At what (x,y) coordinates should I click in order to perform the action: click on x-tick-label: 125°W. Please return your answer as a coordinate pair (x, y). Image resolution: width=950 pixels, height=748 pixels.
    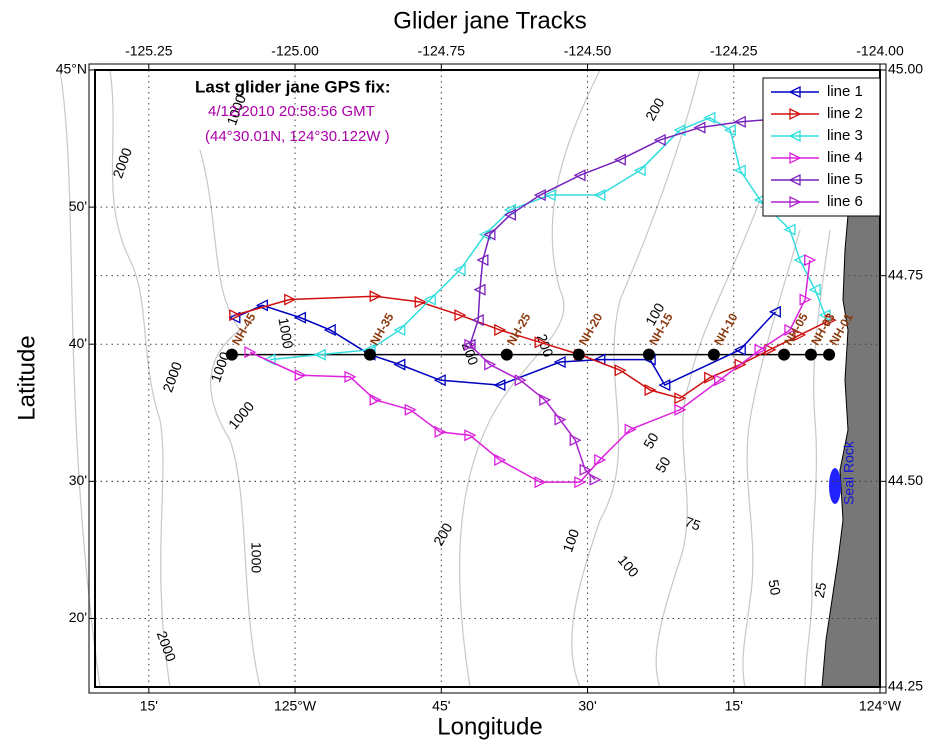
    Looking at the image, I should click on (295, 706).